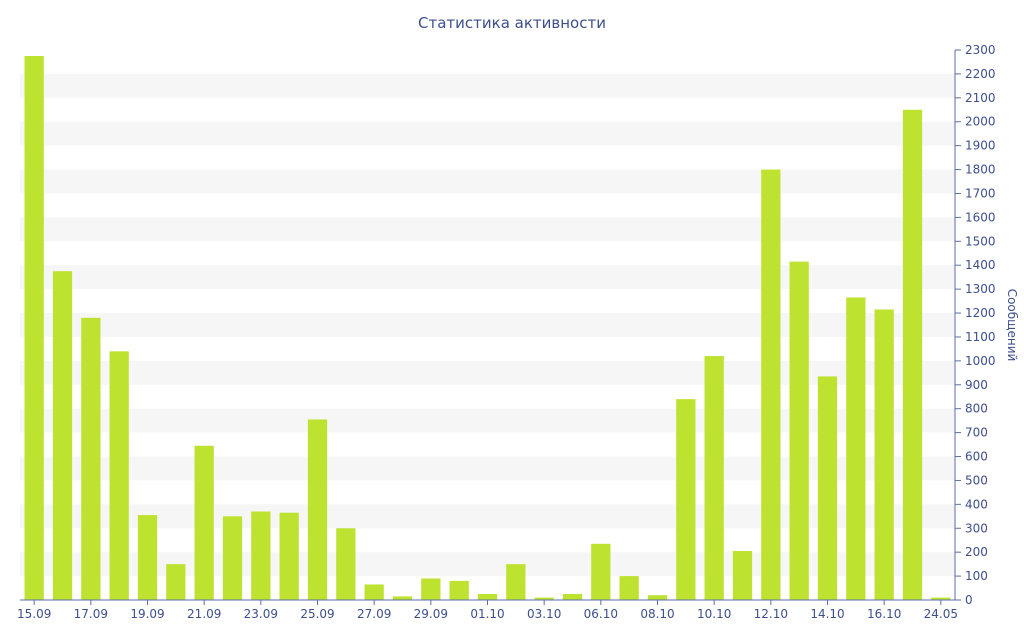  What do you see at coordinates (976, 457) in the screenshot?
I see `y-tick-label: 600` at bounding box center [976, 457].